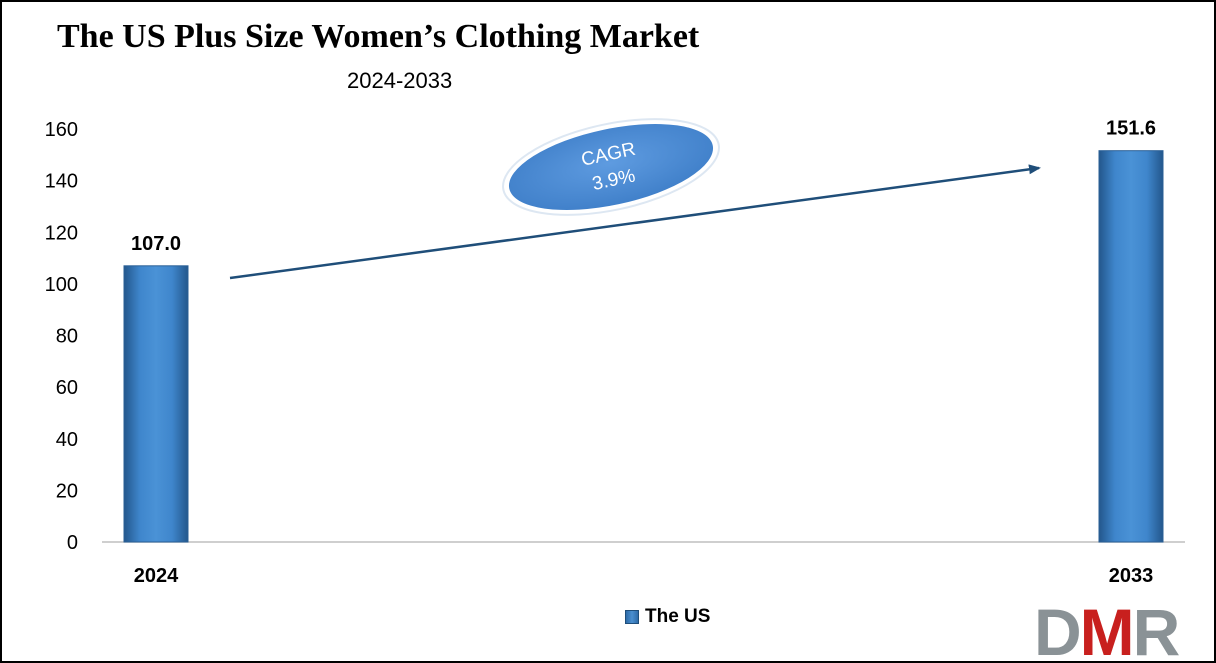 The image size is (1216, 663). I want to click on y-tick-label: 160, so click(61, 130).